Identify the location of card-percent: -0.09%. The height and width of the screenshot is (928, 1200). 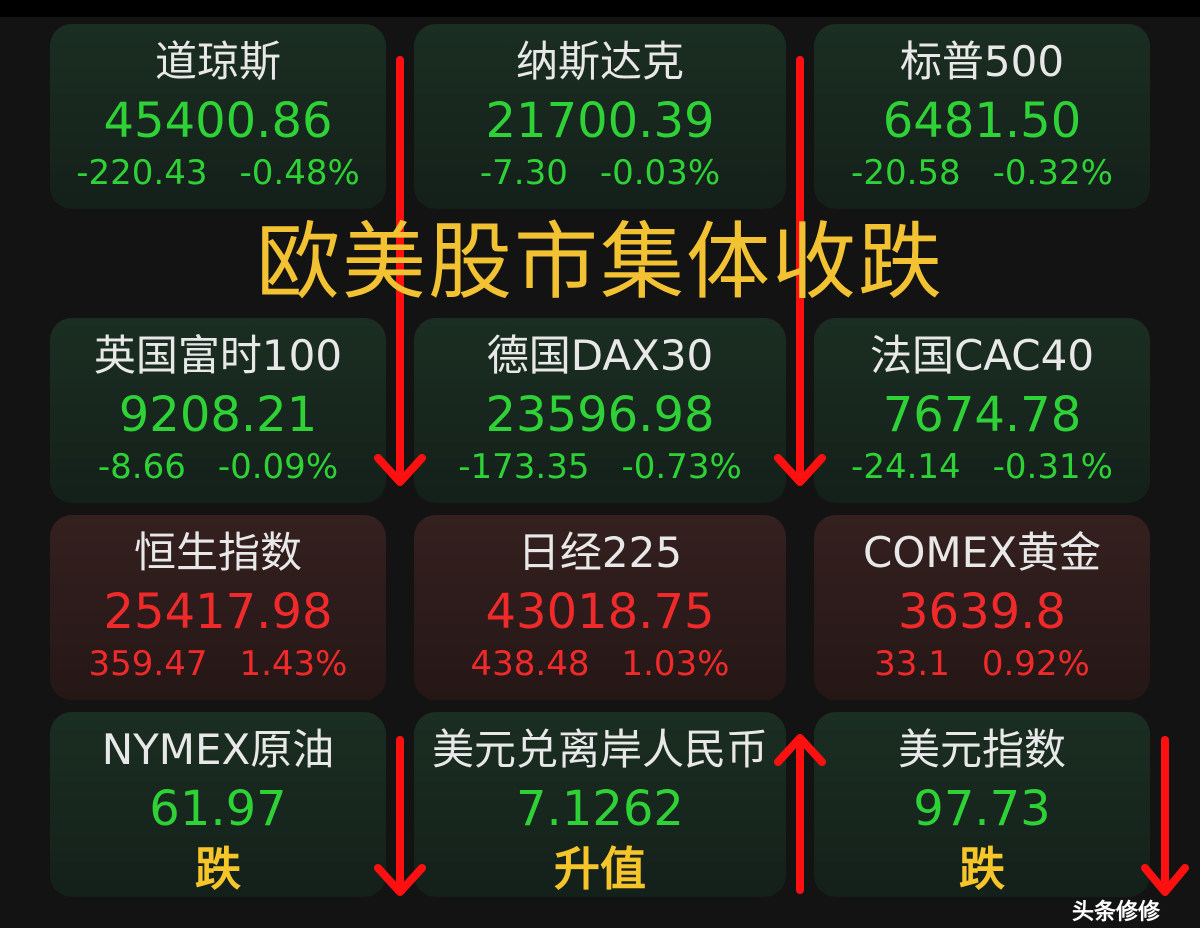
(278, 467).